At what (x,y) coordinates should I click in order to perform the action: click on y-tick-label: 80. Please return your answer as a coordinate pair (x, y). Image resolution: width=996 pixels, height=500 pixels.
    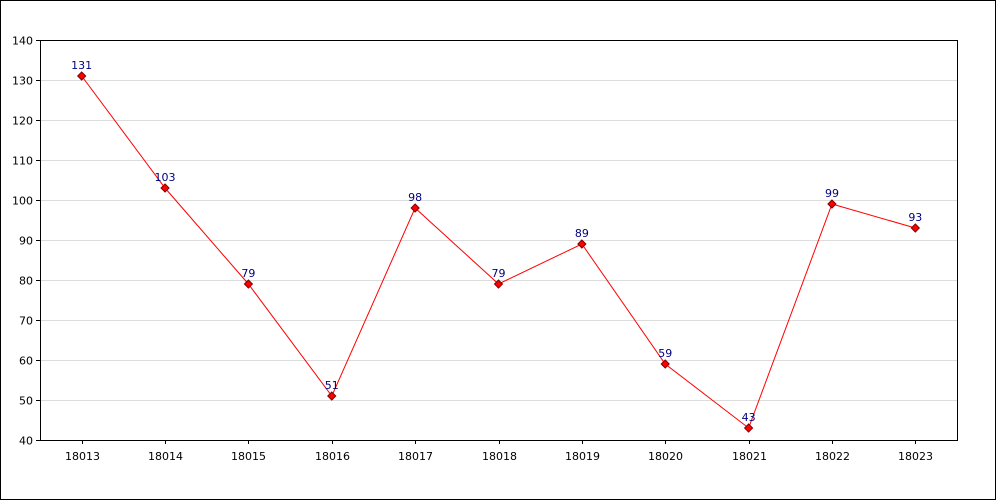
    Looking at the image, I should click on (26, 281).